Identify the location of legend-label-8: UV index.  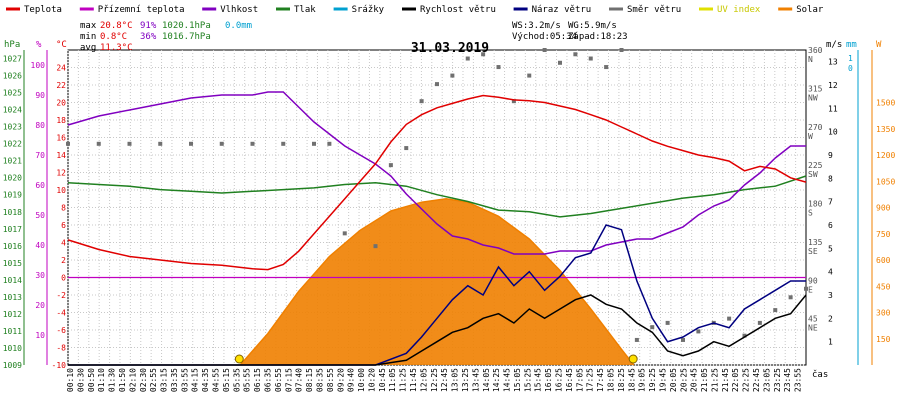
(739, 10).